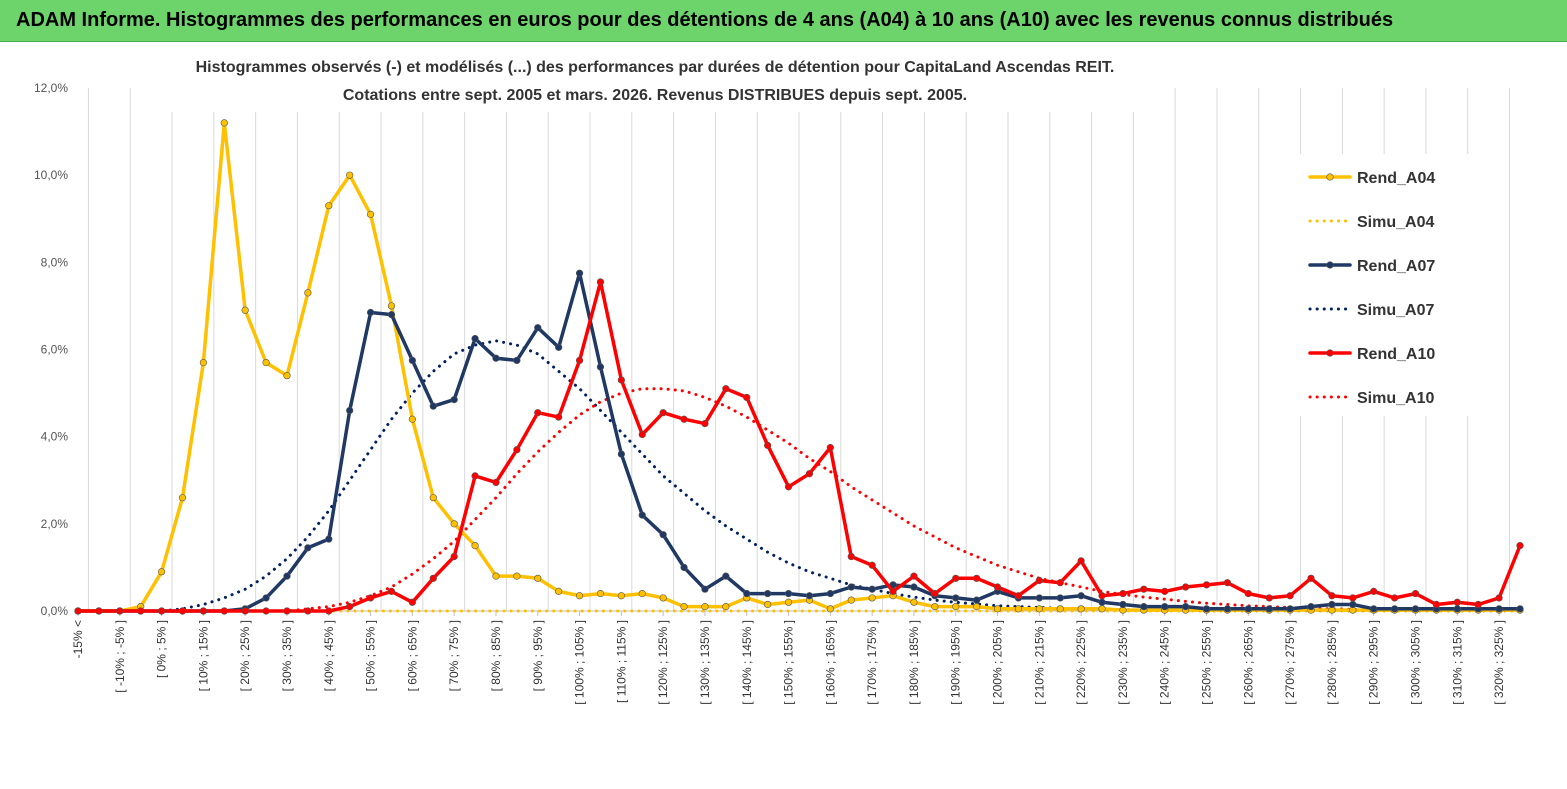 The image size is (1567, 789). What do you see at coordinates (1416, 662) in the screenshot?
I see `x-tick-label: [ 300% ; 305% ]` at bounding box center [1416, 662].